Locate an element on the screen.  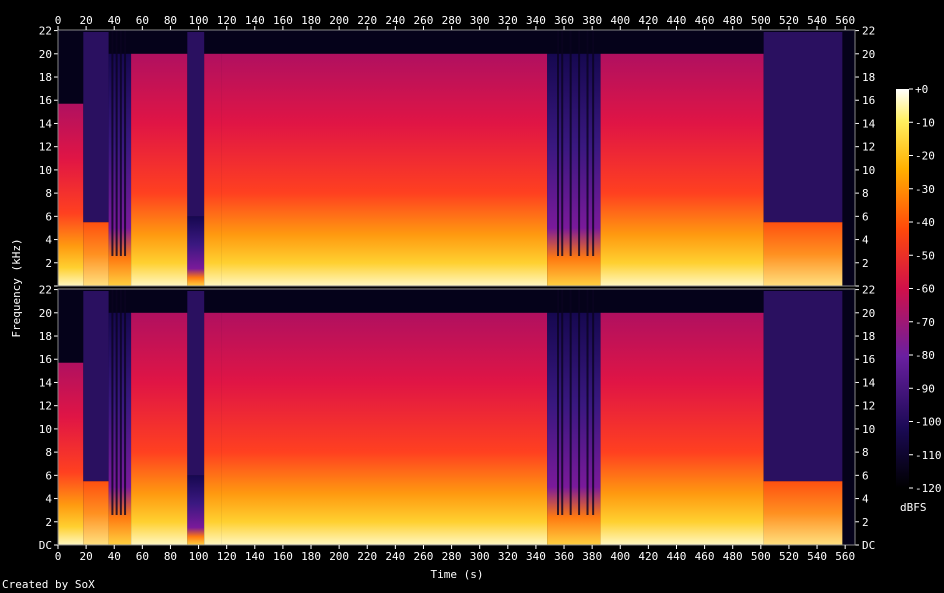
x-tick-label-top: 440 is located at coordinates (677, 20).